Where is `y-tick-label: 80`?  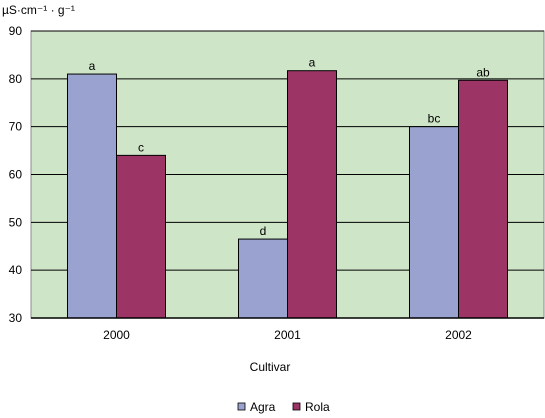 y-tick-label: 80 is located at coordinates (16, 79).